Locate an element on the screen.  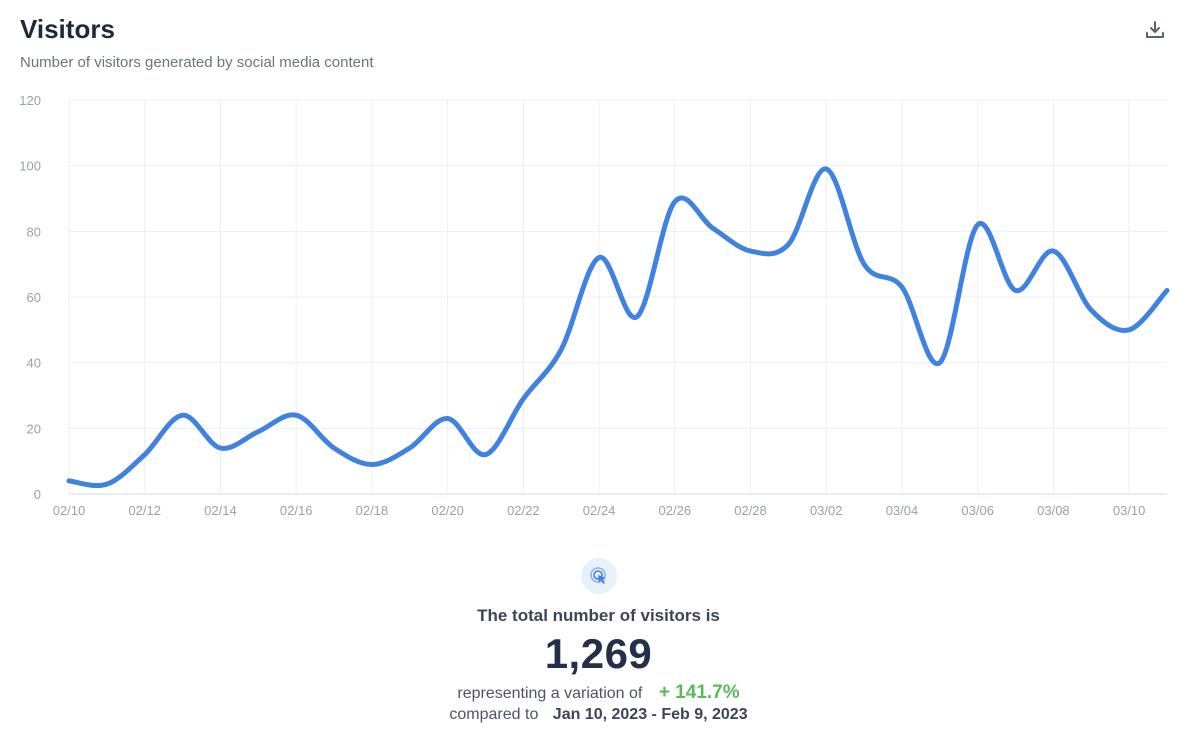
variation-label: representing a variation of is located at coordinates (550, 693).